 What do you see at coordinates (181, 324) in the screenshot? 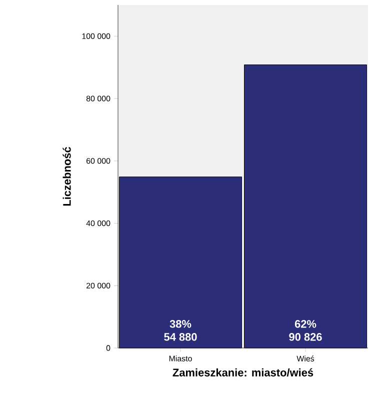
I see `annotation: 38%` at bounding box center [181, 324].